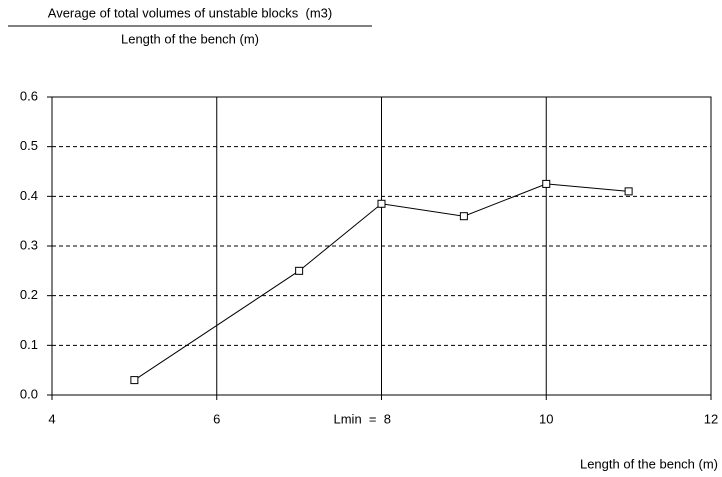  Describe the element at coordinates (51, 418) in the screenshot. I see `x-tick-label: 4` at that location.